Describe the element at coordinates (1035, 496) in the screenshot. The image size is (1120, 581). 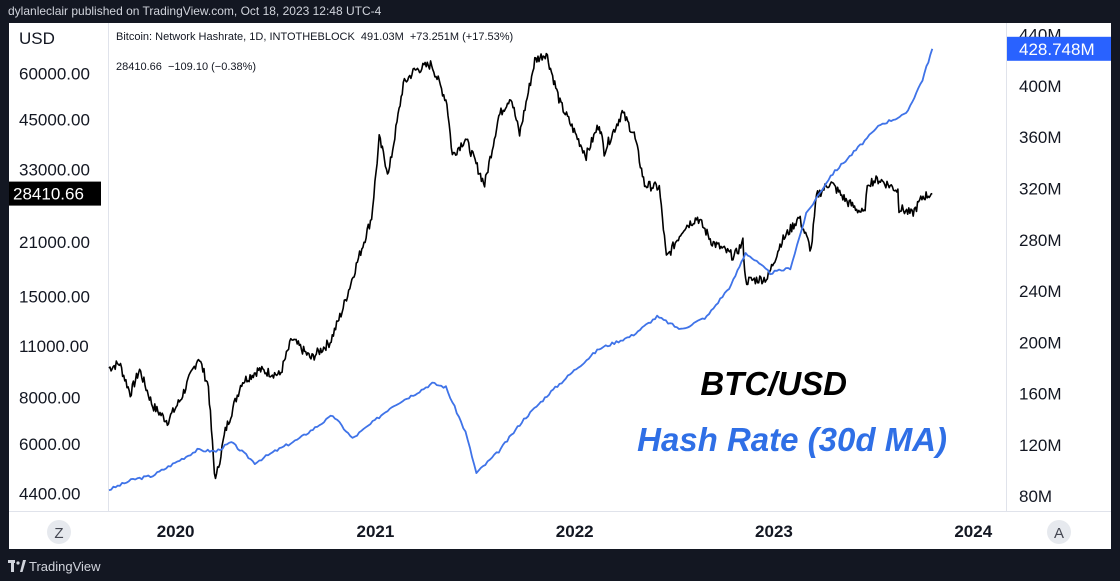
I see `right-axis-tick-label: 80M` at that location.